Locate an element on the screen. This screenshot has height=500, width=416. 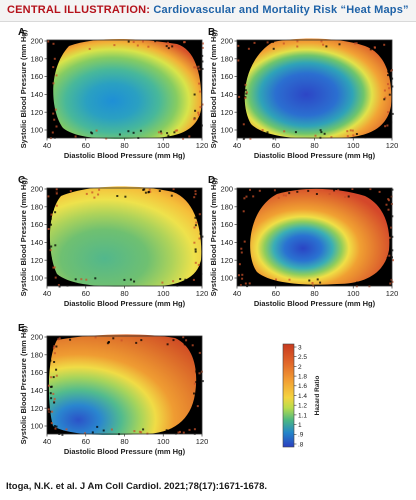
panel-letter: A is located at coordinates (21, 32).